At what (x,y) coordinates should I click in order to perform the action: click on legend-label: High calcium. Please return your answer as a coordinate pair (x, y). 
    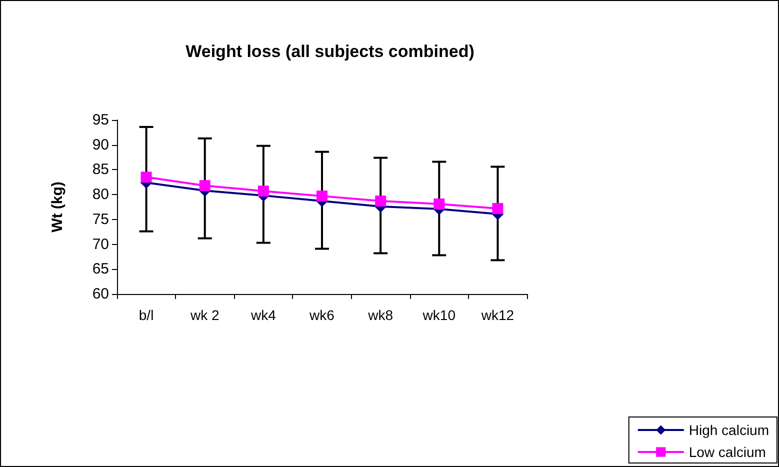
    Looking at the image, I should click on (729, 430).